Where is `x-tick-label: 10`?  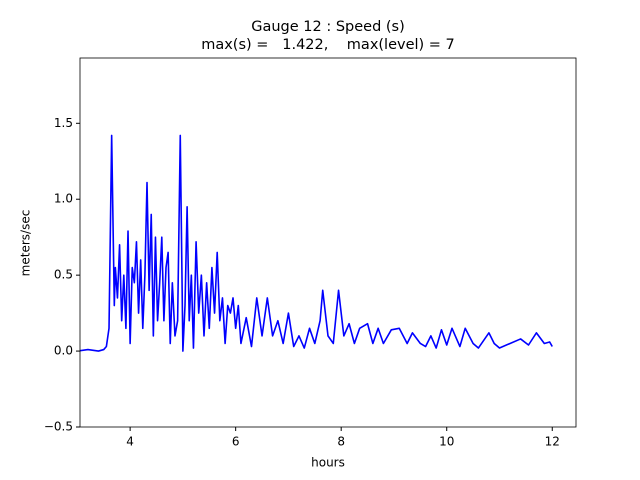
x-tick-label: 10 is located at coordinates (446, 442).